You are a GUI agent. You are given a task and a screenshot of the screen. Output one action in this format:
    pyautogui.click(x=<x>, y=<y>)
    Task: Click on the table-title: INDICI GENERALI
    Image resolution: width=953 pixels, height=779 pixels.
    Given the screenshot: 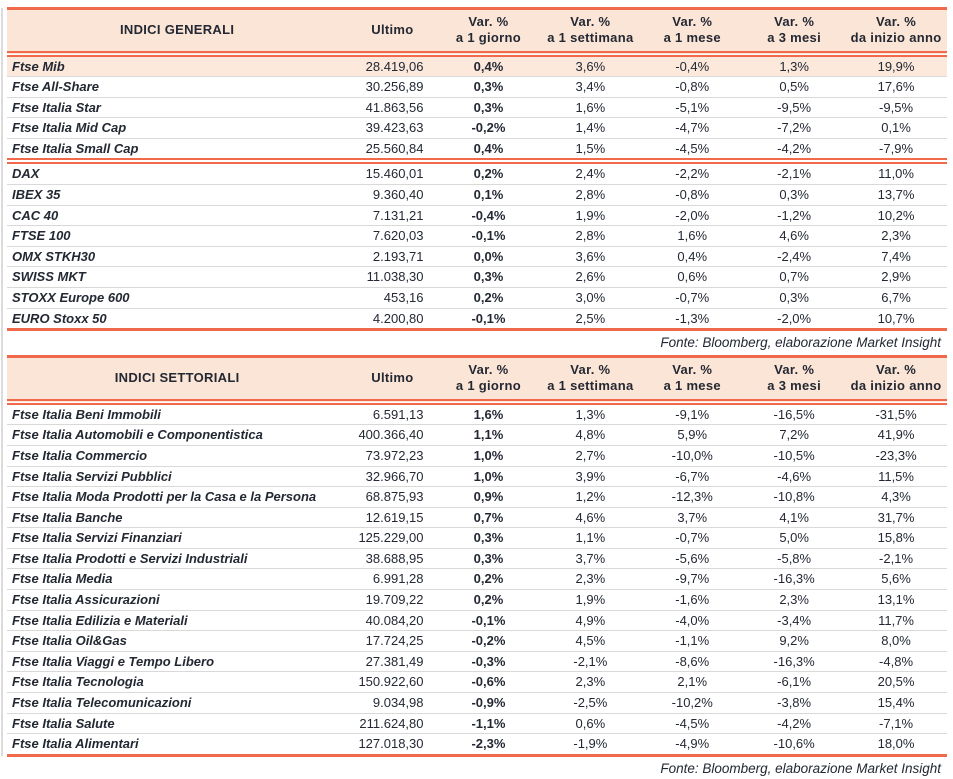 What is the action you would take?
    pyautogui.click(x=177, y=32)
    